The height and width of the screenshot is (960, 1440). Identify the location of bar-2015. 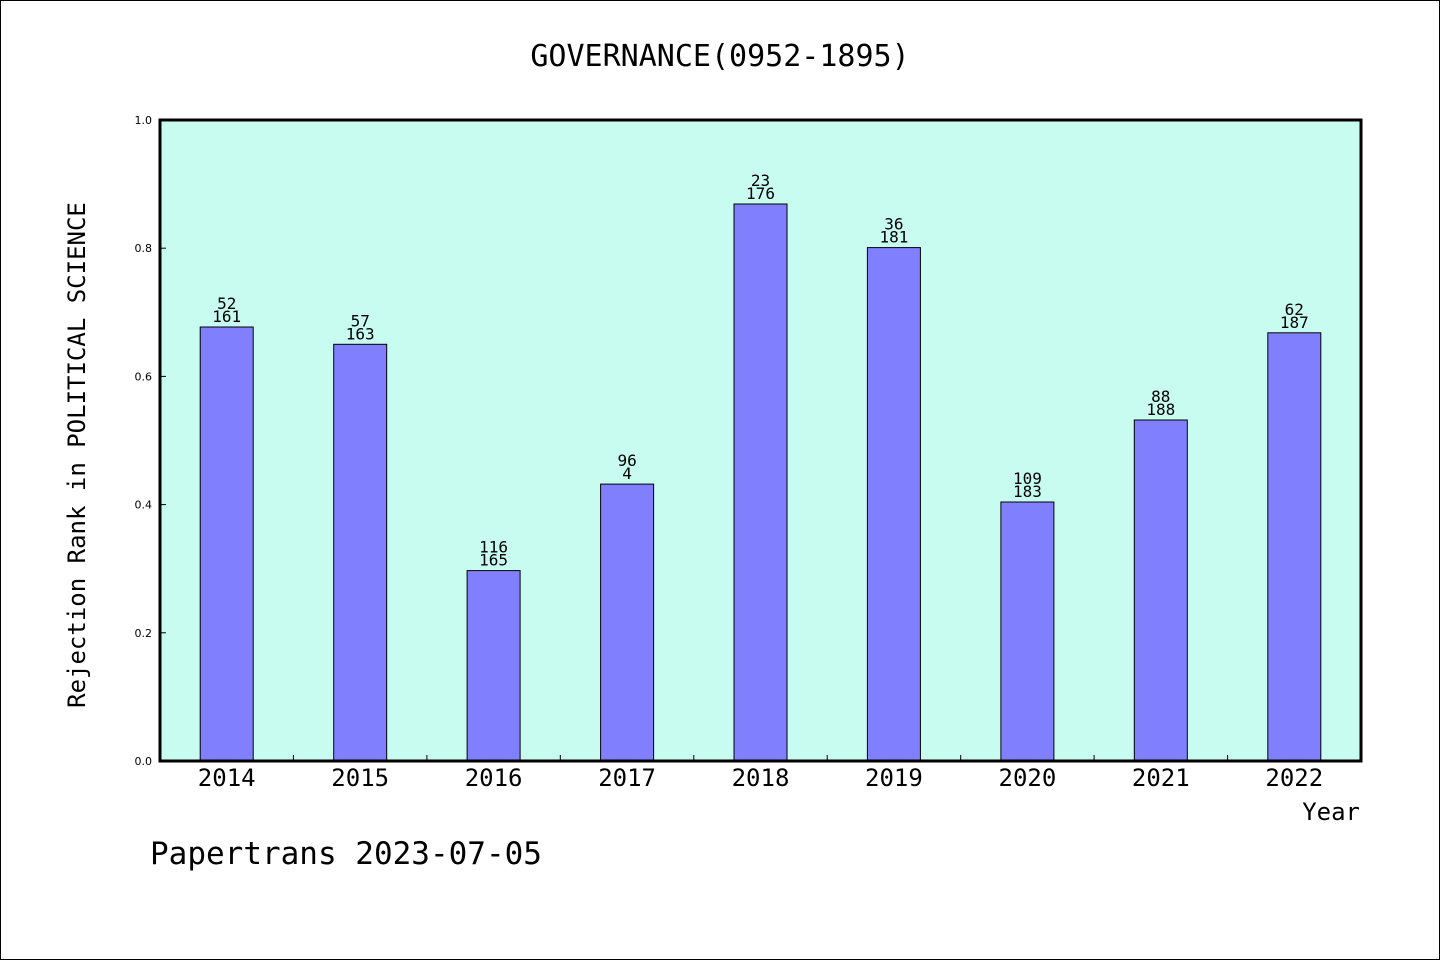
(360, 552).